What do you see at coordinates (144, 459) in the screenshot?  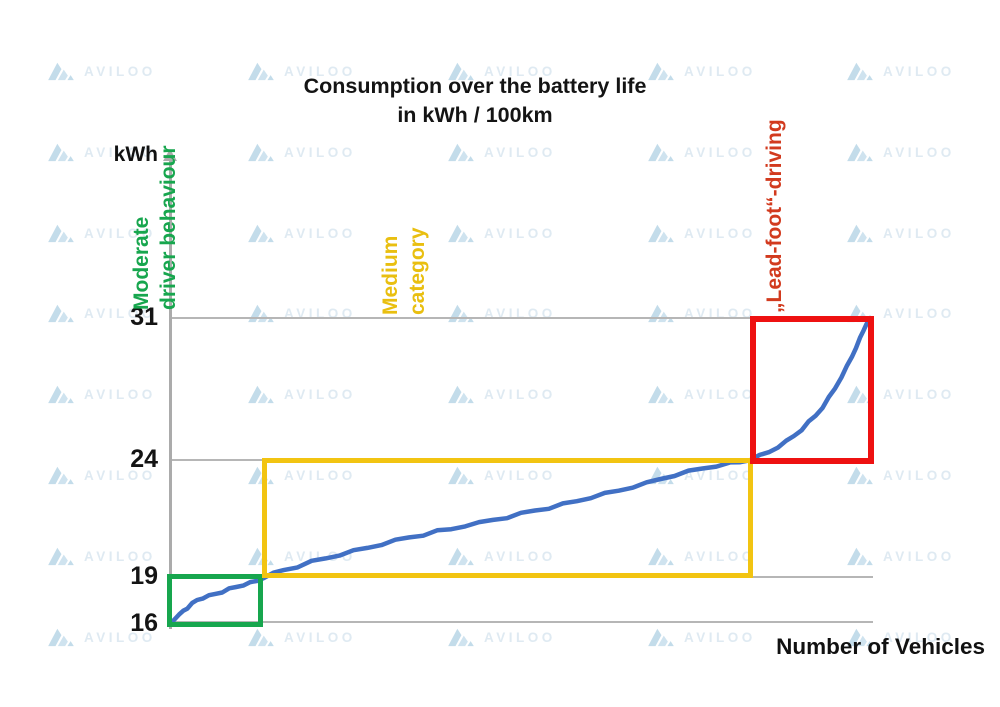 I see `y-tick-24: 24` at bounding box center [144, 459].